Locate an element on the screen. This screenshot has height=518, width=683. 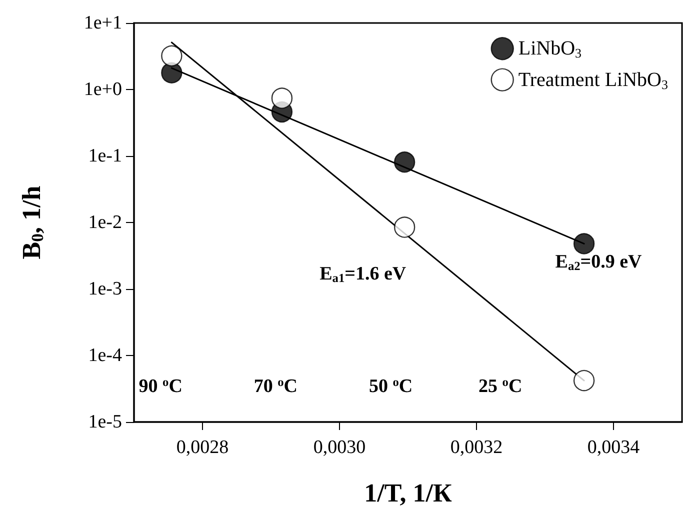
x-tick-label: 0,0028 is located at coordinates (202, 447).